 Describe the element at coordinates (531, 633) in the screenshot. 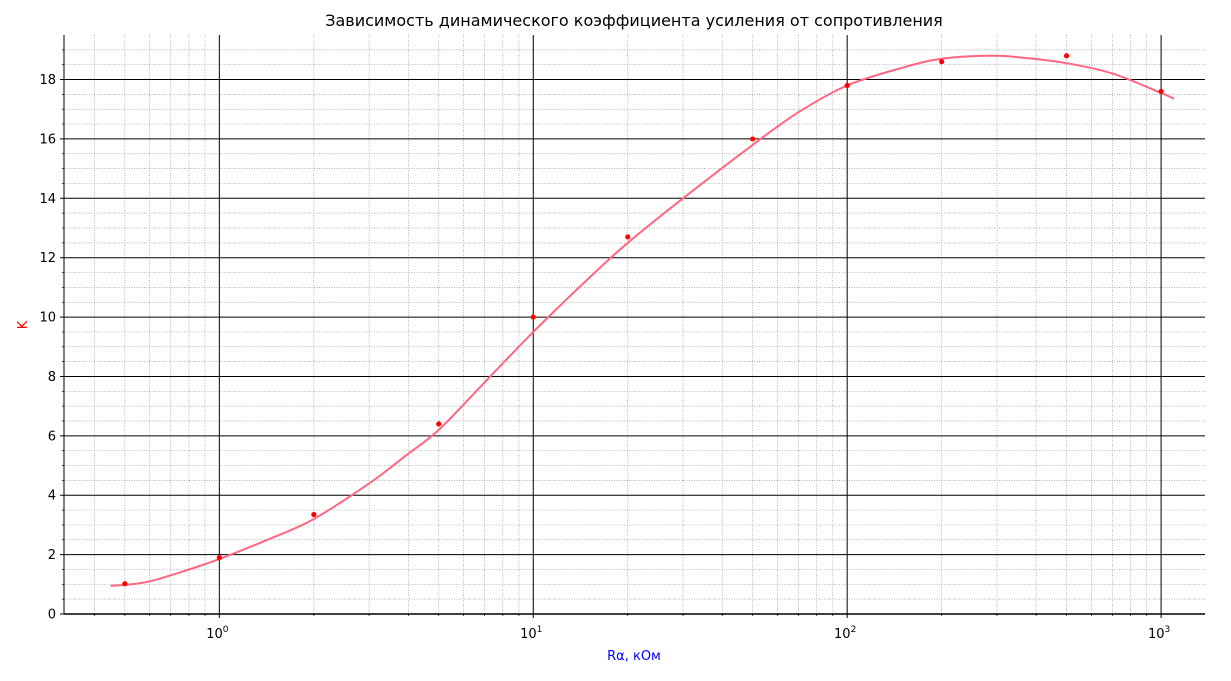

I see `x-tick-label: 10¹` at that location.